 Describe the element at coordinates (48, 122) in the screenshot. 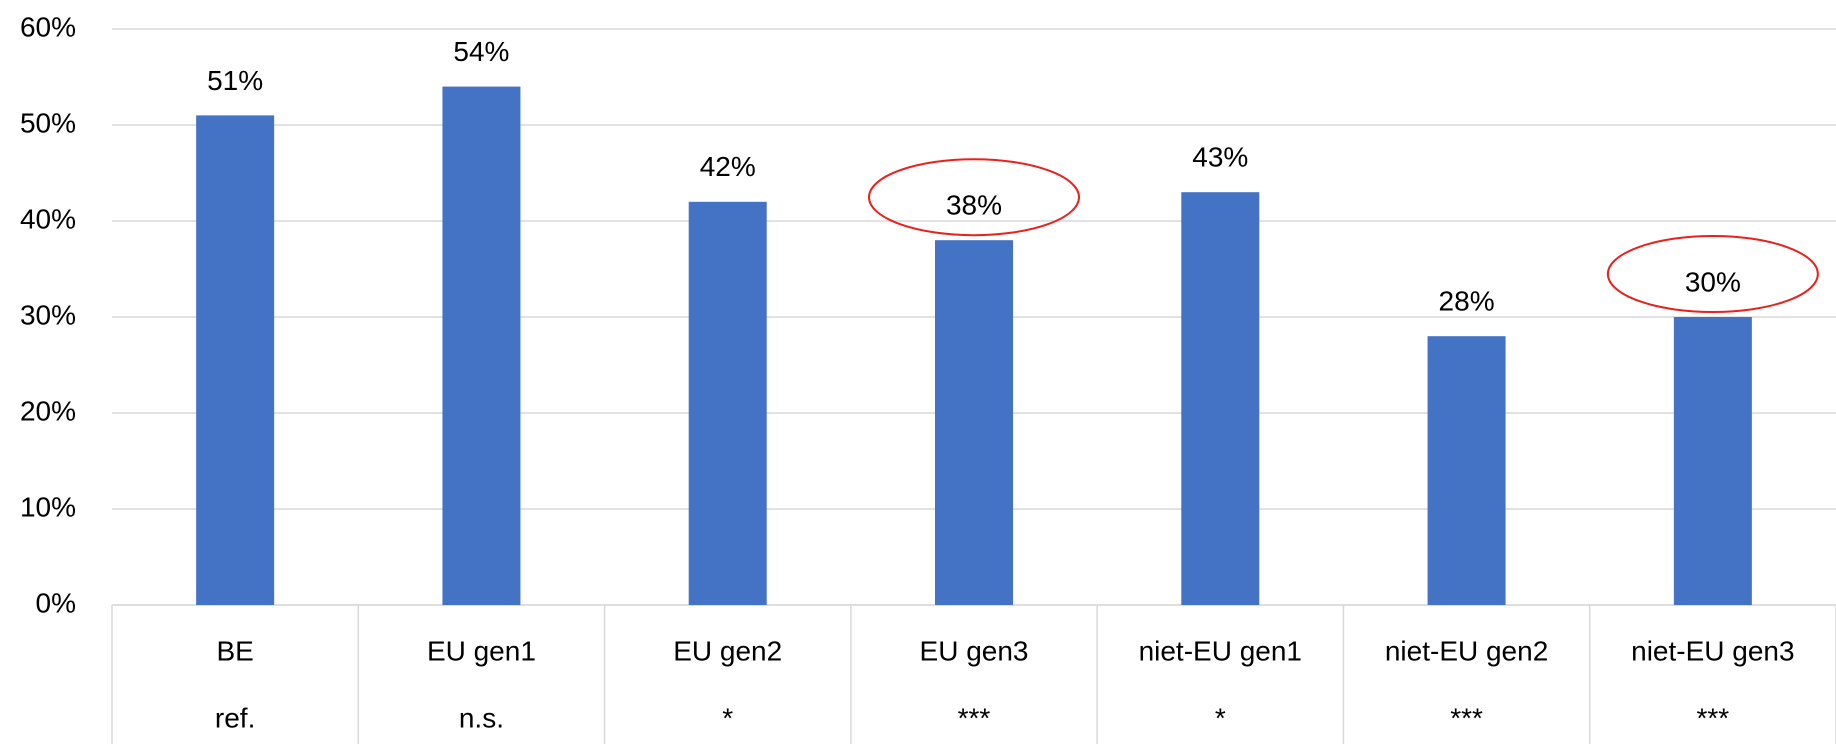

I see `y-tick-label: 50%` at that location.